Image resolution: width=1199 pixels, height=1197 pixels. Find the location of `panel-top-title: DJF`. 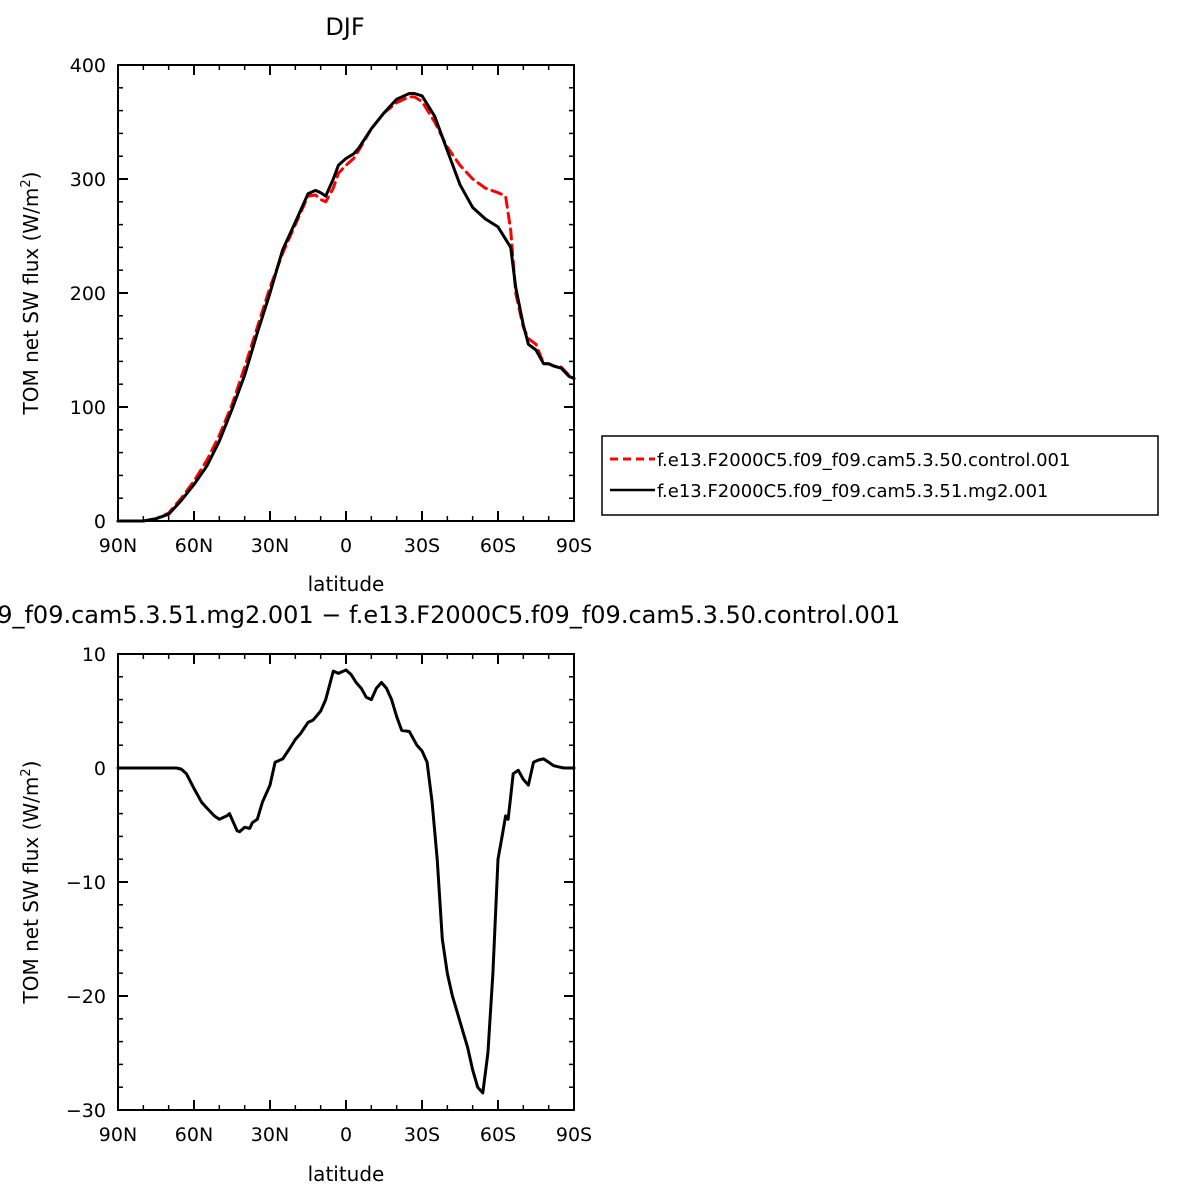

panel-top-title: DJF is located at coordinates (344, 27).